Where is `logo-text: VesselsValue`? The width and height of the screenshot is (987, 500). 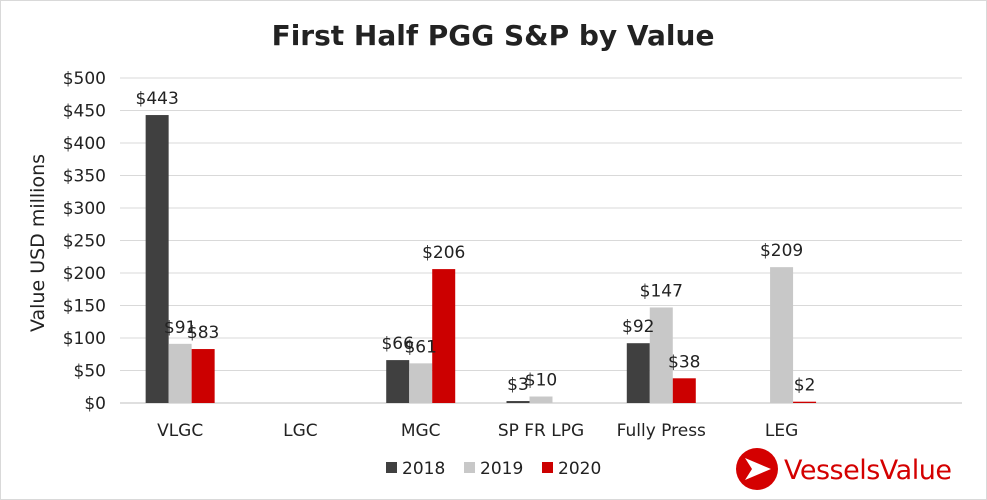
logo-text: VesselsValue is located at coordinates (867, 470).